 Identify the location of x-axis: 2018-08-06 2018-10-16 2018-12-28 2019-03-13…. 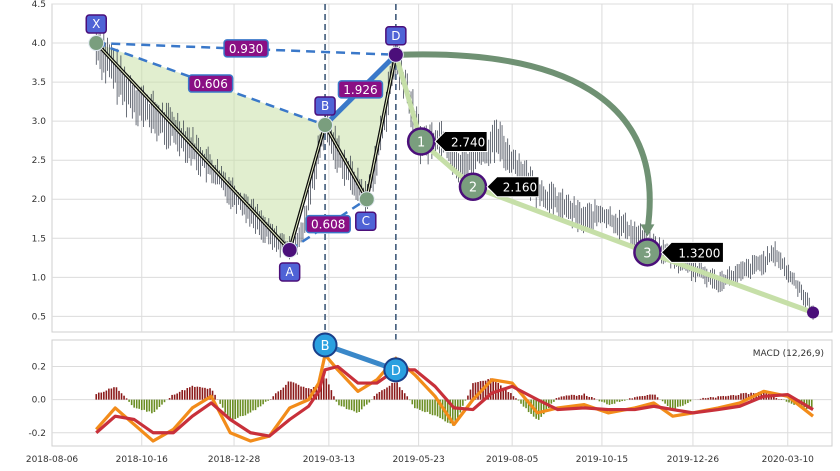
(420, 460).